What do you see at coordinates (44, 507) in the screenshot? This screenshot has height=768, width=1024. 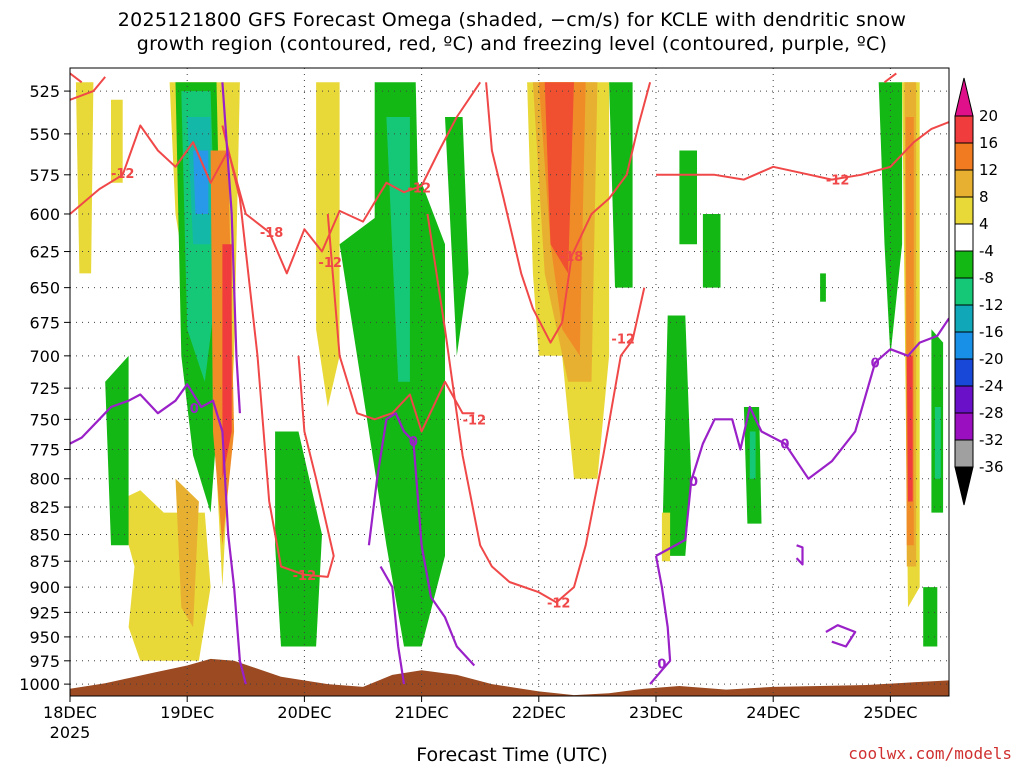 I see `y-tick-label-825: 825` at bounding box center [44, 507].